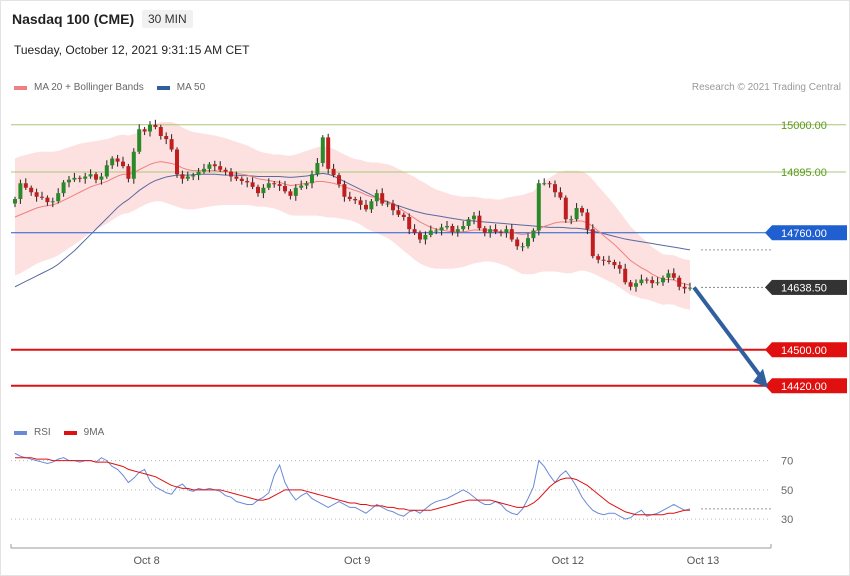  What do you see at coordinates (42, 432) in the screenshot?
I see `rsi-legend-label: RSI` at bounding box center [42, 432].